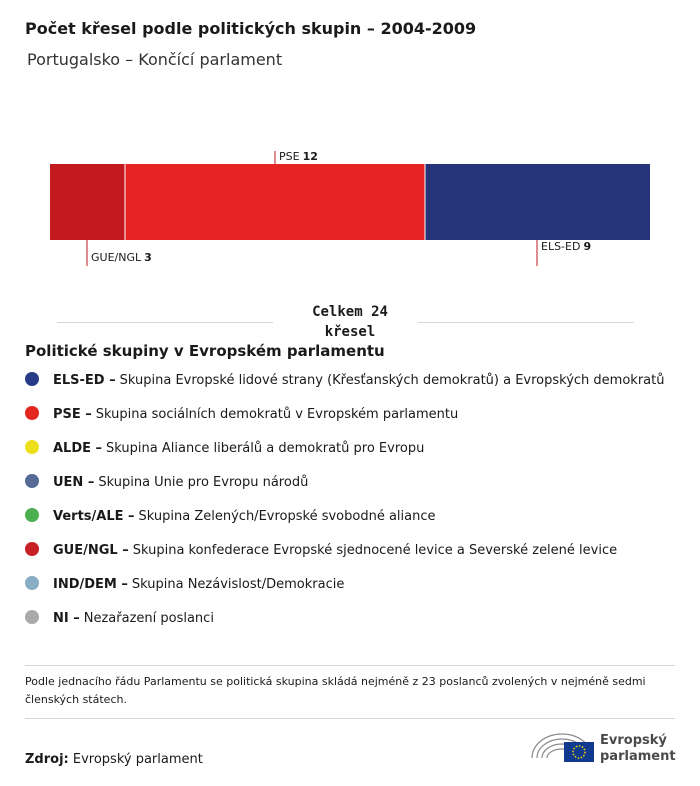  I want to click on data-label: PSE 12, so click(298, 156).